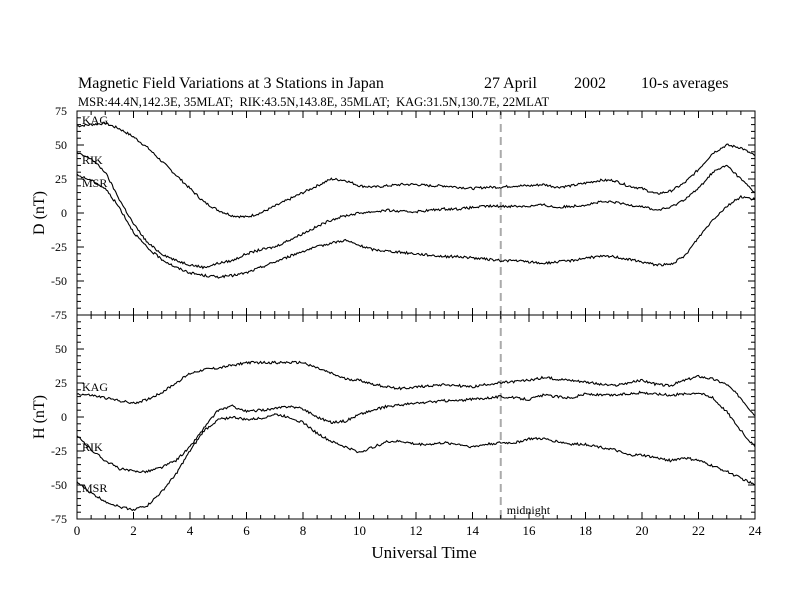 This screenshot has width=792, height=612. What do you see at coordinates (698, 530) in the screenshot?
I see `x-tick-label: 22` at bounding box center [698, 530].